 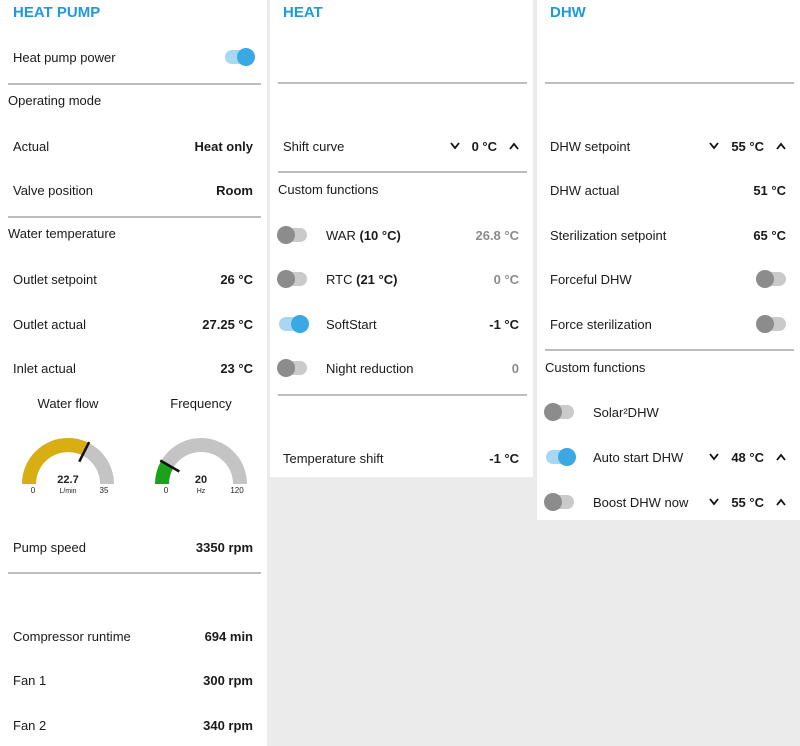 I want to click on value-group: 51 °C, so click(x=769, y=190).